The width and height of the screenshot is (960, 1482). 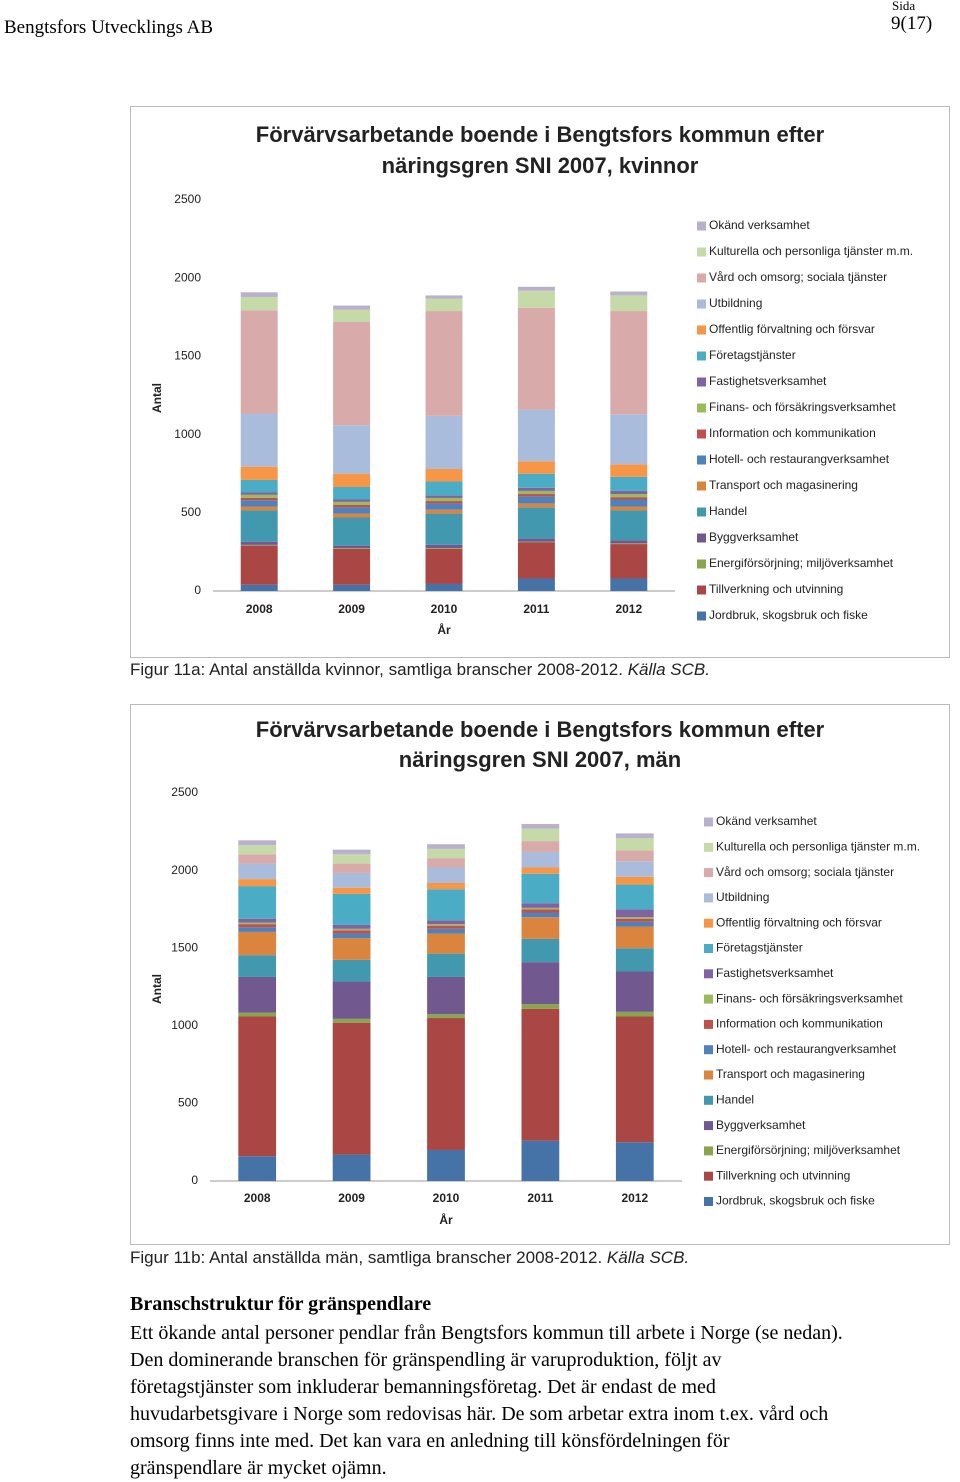 I want to click on x-tick-label: 2008, so click(x=257, y=1198).